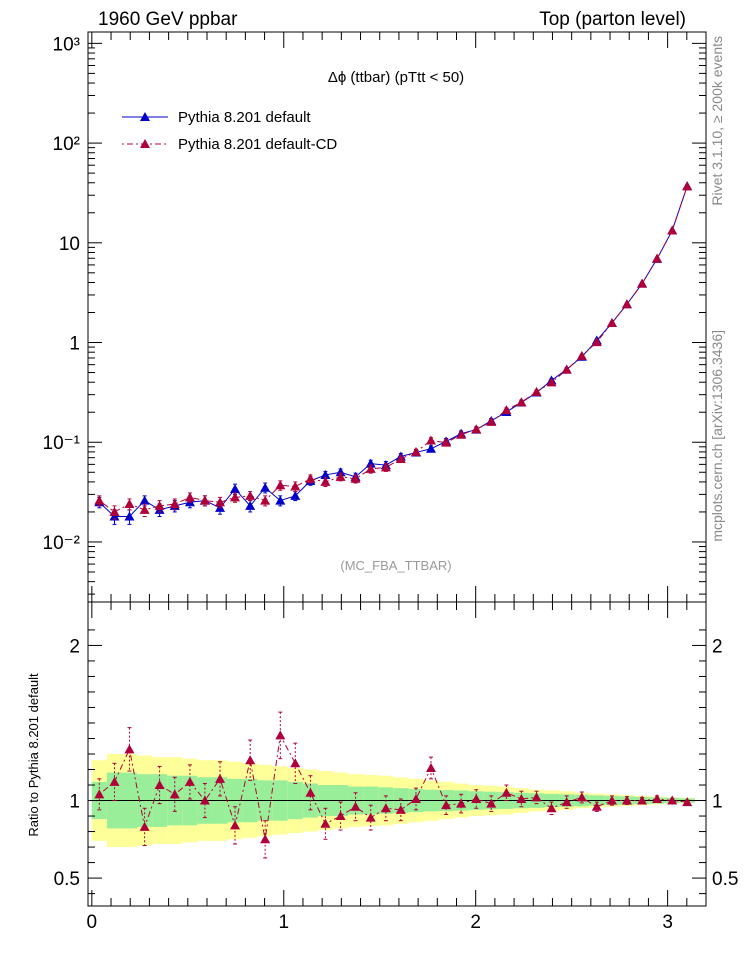 This screenshot has height=972, width=746. I want to click on x-tick-label: 3, so click(667, 922).